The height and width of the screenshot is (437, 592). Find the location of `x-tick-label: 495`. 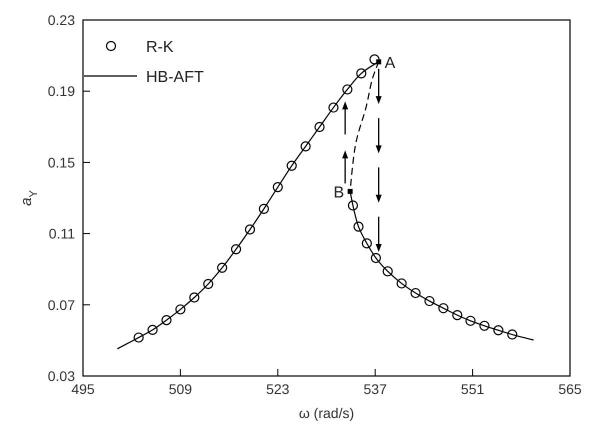

x-tick-label: 495 is located at coordinates (83, 389).